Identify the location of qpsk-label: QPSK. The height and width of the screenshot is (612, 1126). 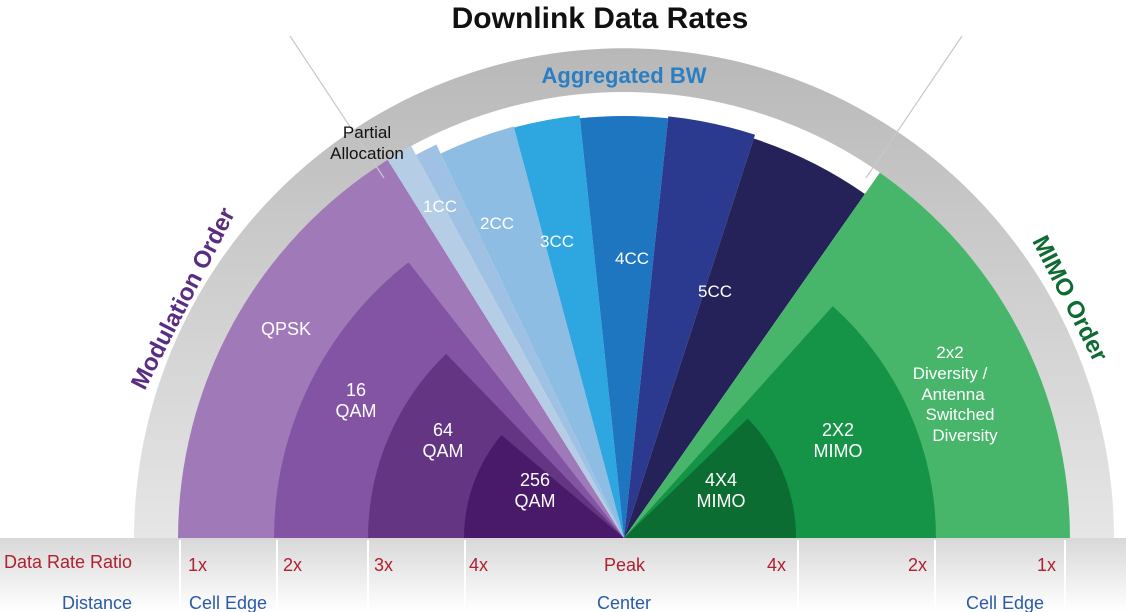
(286, 329).